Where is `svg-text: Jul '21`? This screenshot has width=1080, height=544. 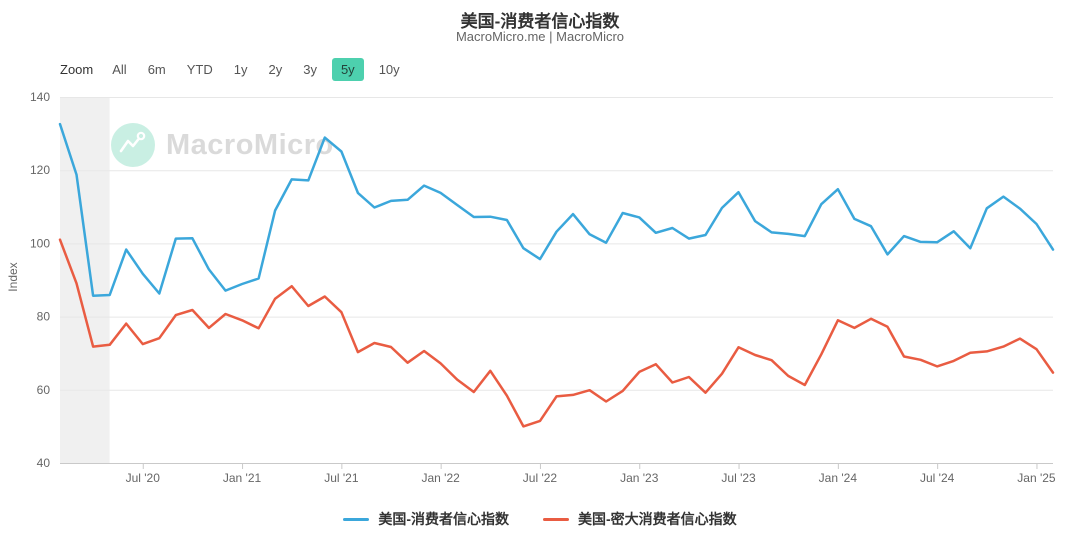
svg-text: Jul '21 is located at coordinates (341, 478).